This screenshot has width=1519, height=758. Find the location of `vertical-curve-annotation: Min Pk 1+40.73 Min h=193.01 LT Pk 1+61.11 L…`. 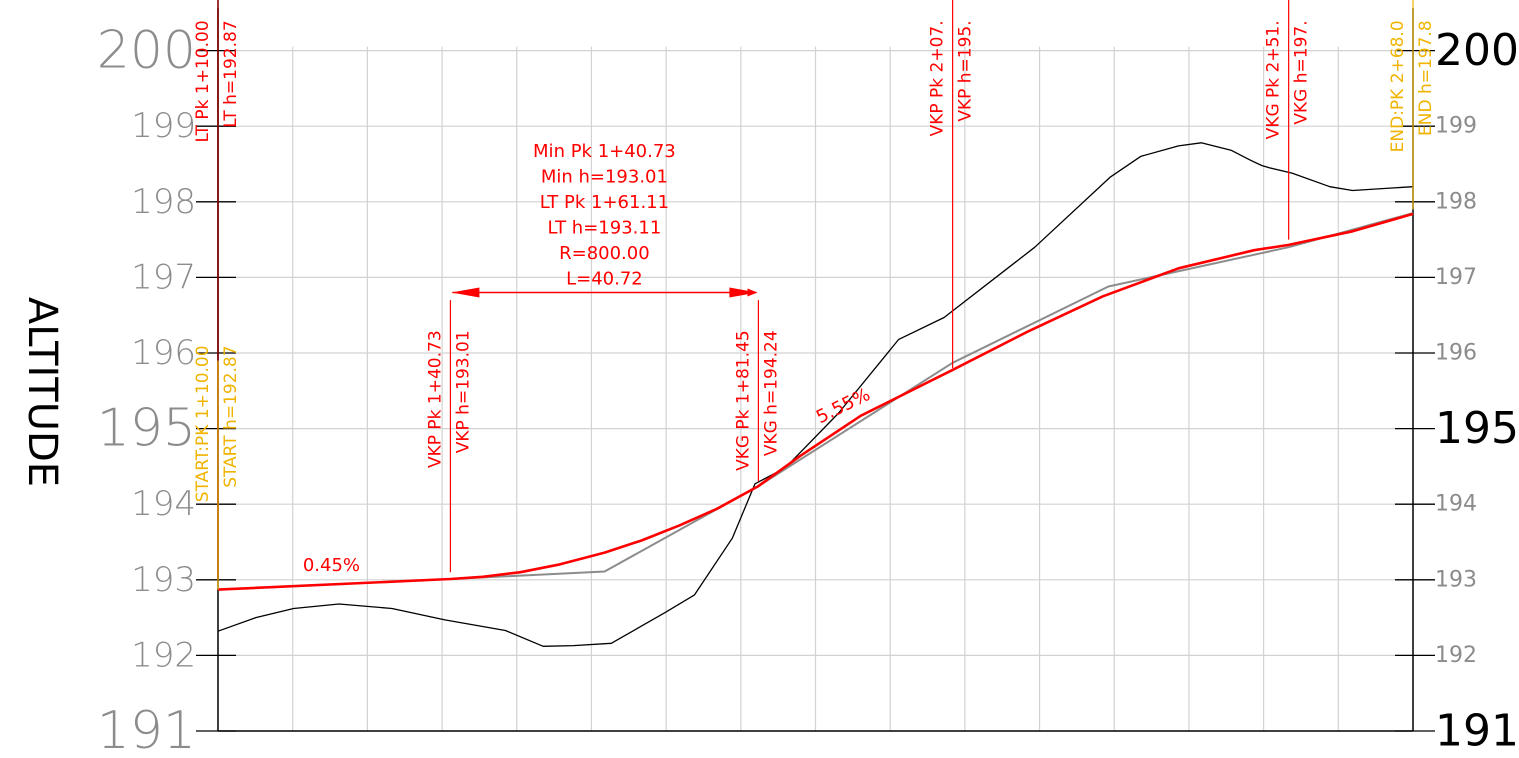

vertical-curve-annotation: Min Pk 1+40.73 Min h=193.01 LT Pk 1+61.11 L… is located at coordinates (604, 219).